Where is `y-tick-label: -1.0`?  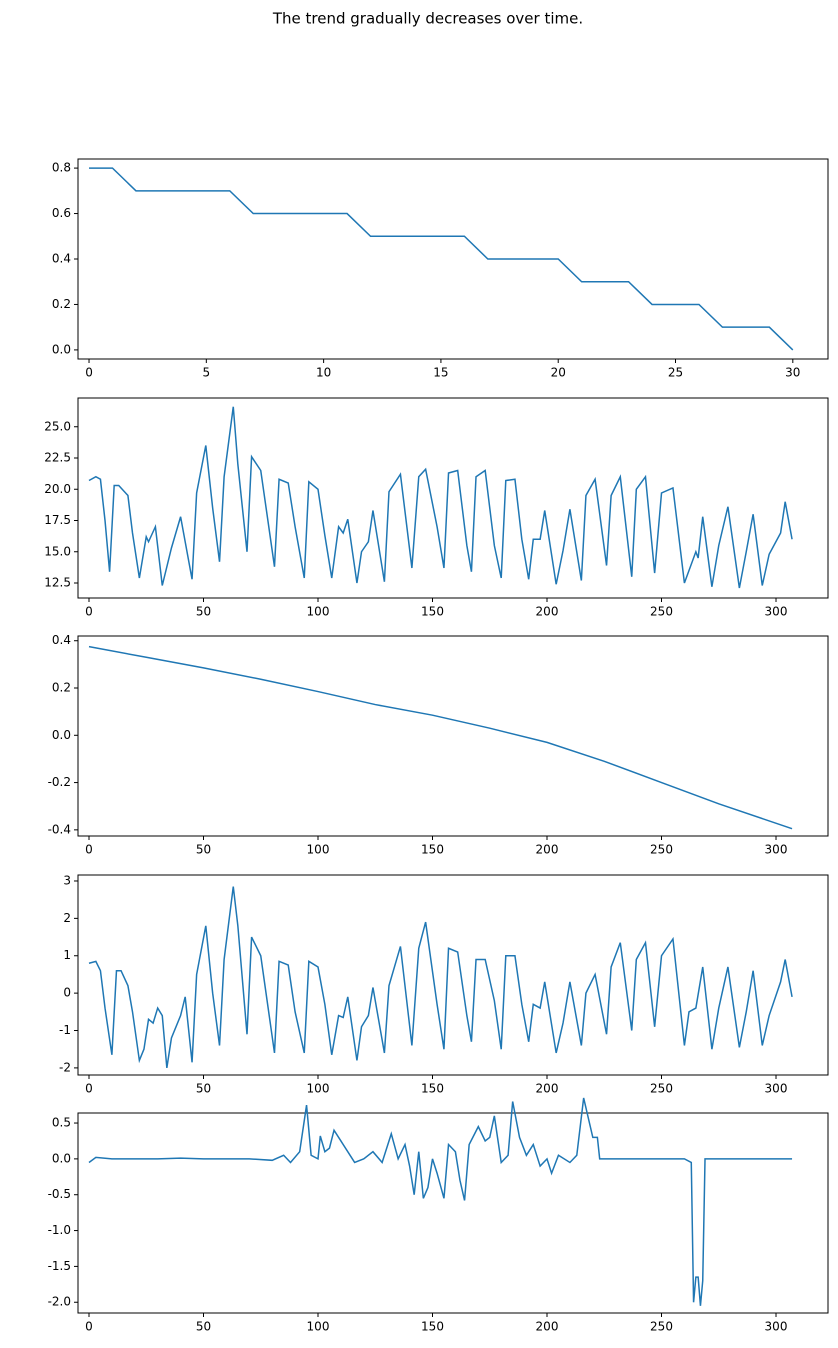 y-tick-label: -1.0 is located at coordinates (59, 1230).